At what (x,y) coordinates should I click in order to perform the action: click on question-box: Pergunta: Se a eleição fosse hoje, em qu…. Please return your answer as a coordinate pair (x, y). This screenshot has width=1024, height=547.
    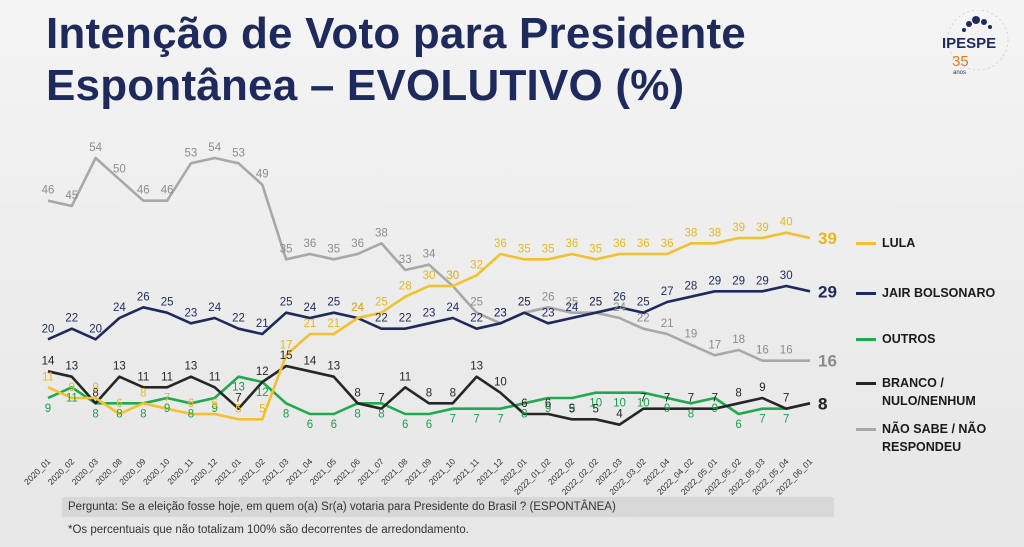
    Looking at the image, I should click on (448, 507).